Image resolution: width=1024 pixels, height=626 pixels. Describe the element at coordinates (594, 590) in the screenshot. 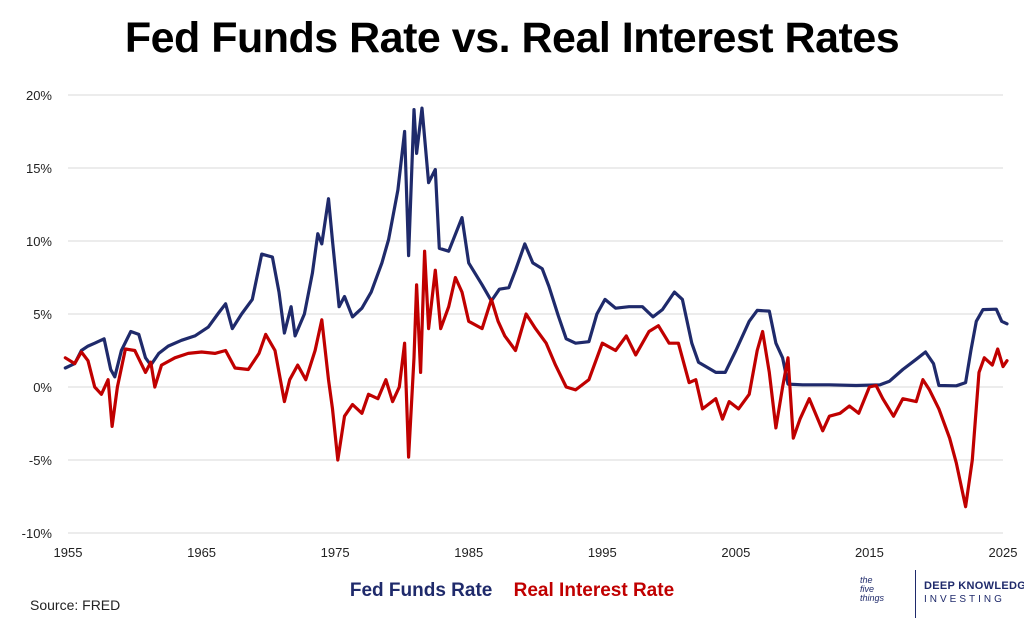

I see `legend-item-real-interest-rate: Real Interest Rate` at that location.